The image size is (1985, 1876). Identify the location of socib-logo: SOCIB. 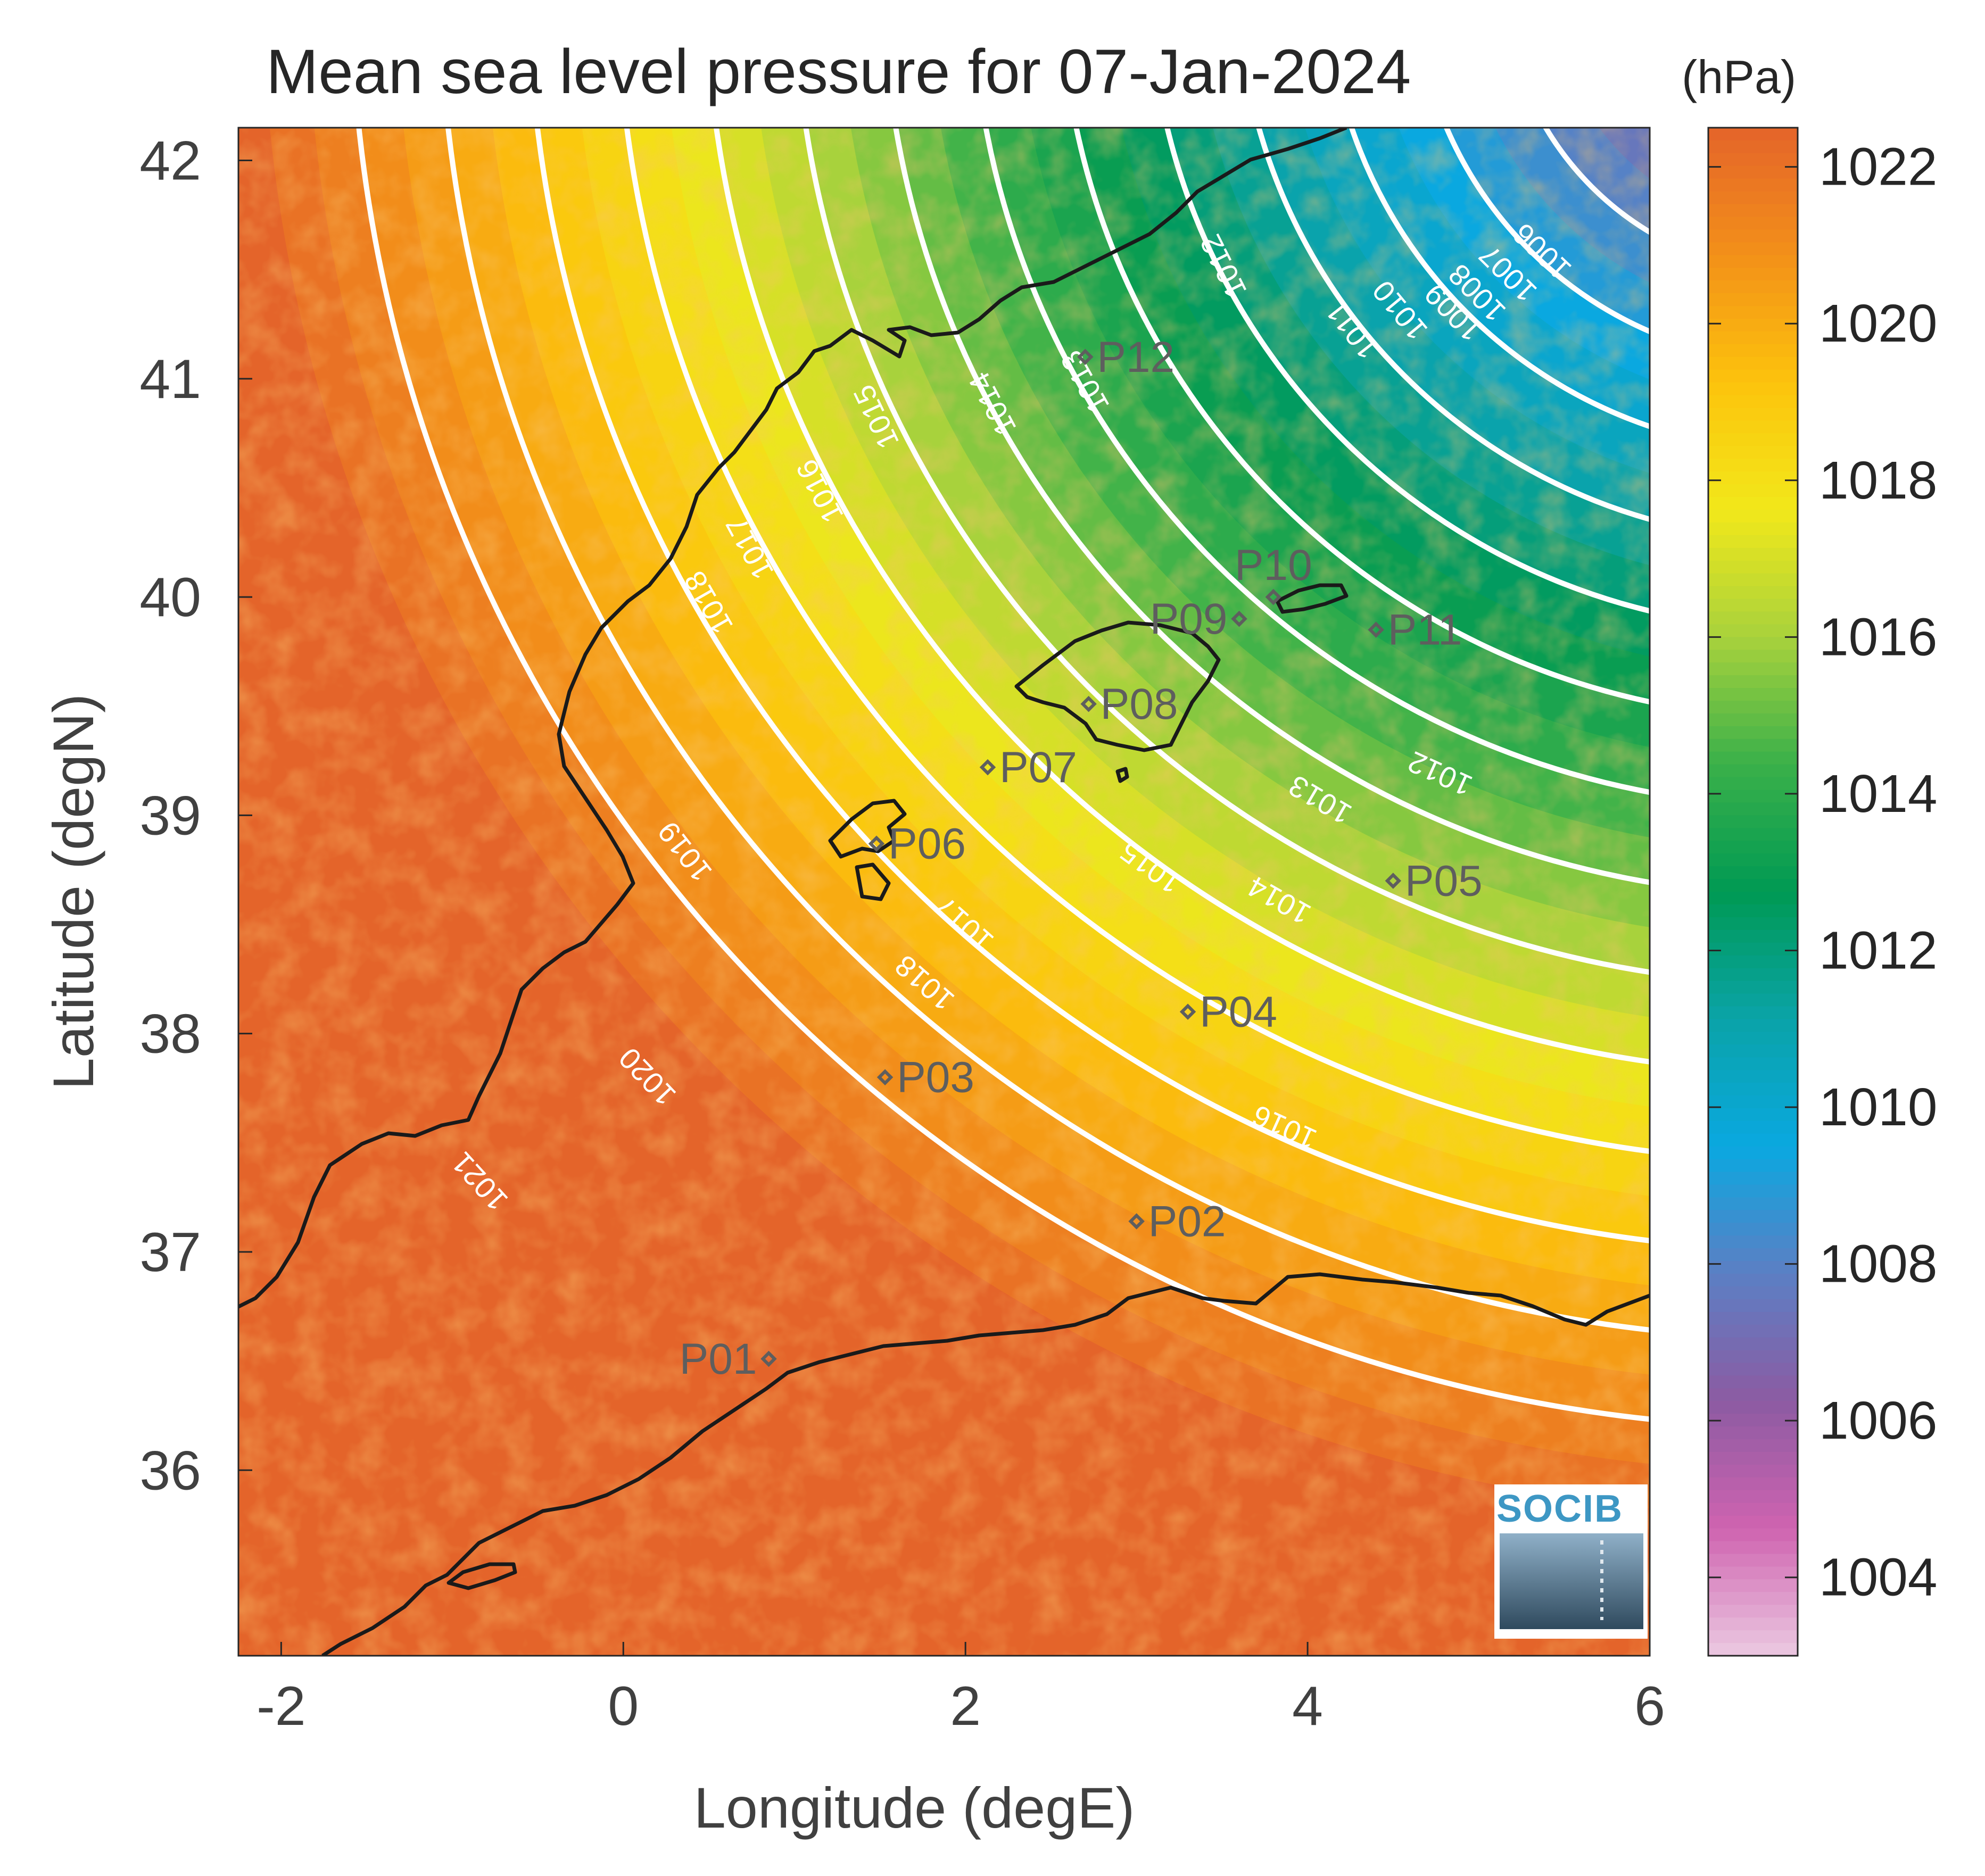
(1571, 1561).